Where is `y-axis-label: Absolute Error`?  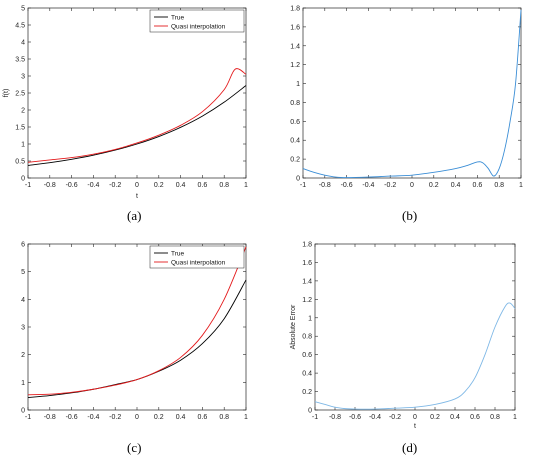
y-axis-label: Absolute Error is located at coordinates (293, 326).